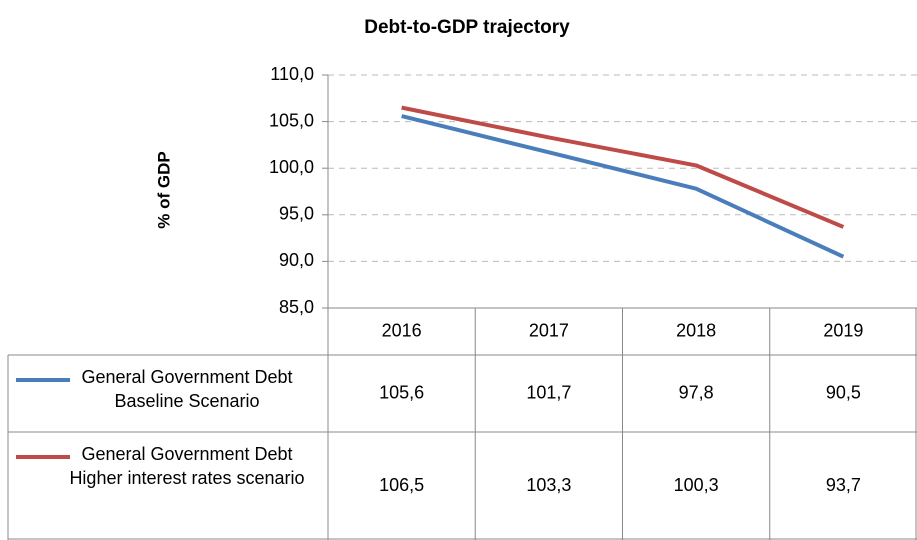 This screenshot has height=540, width=917. Describe the element at coordinates (292, 74) in the screenshot. I see `y-tick-label: 110,0` at that location.